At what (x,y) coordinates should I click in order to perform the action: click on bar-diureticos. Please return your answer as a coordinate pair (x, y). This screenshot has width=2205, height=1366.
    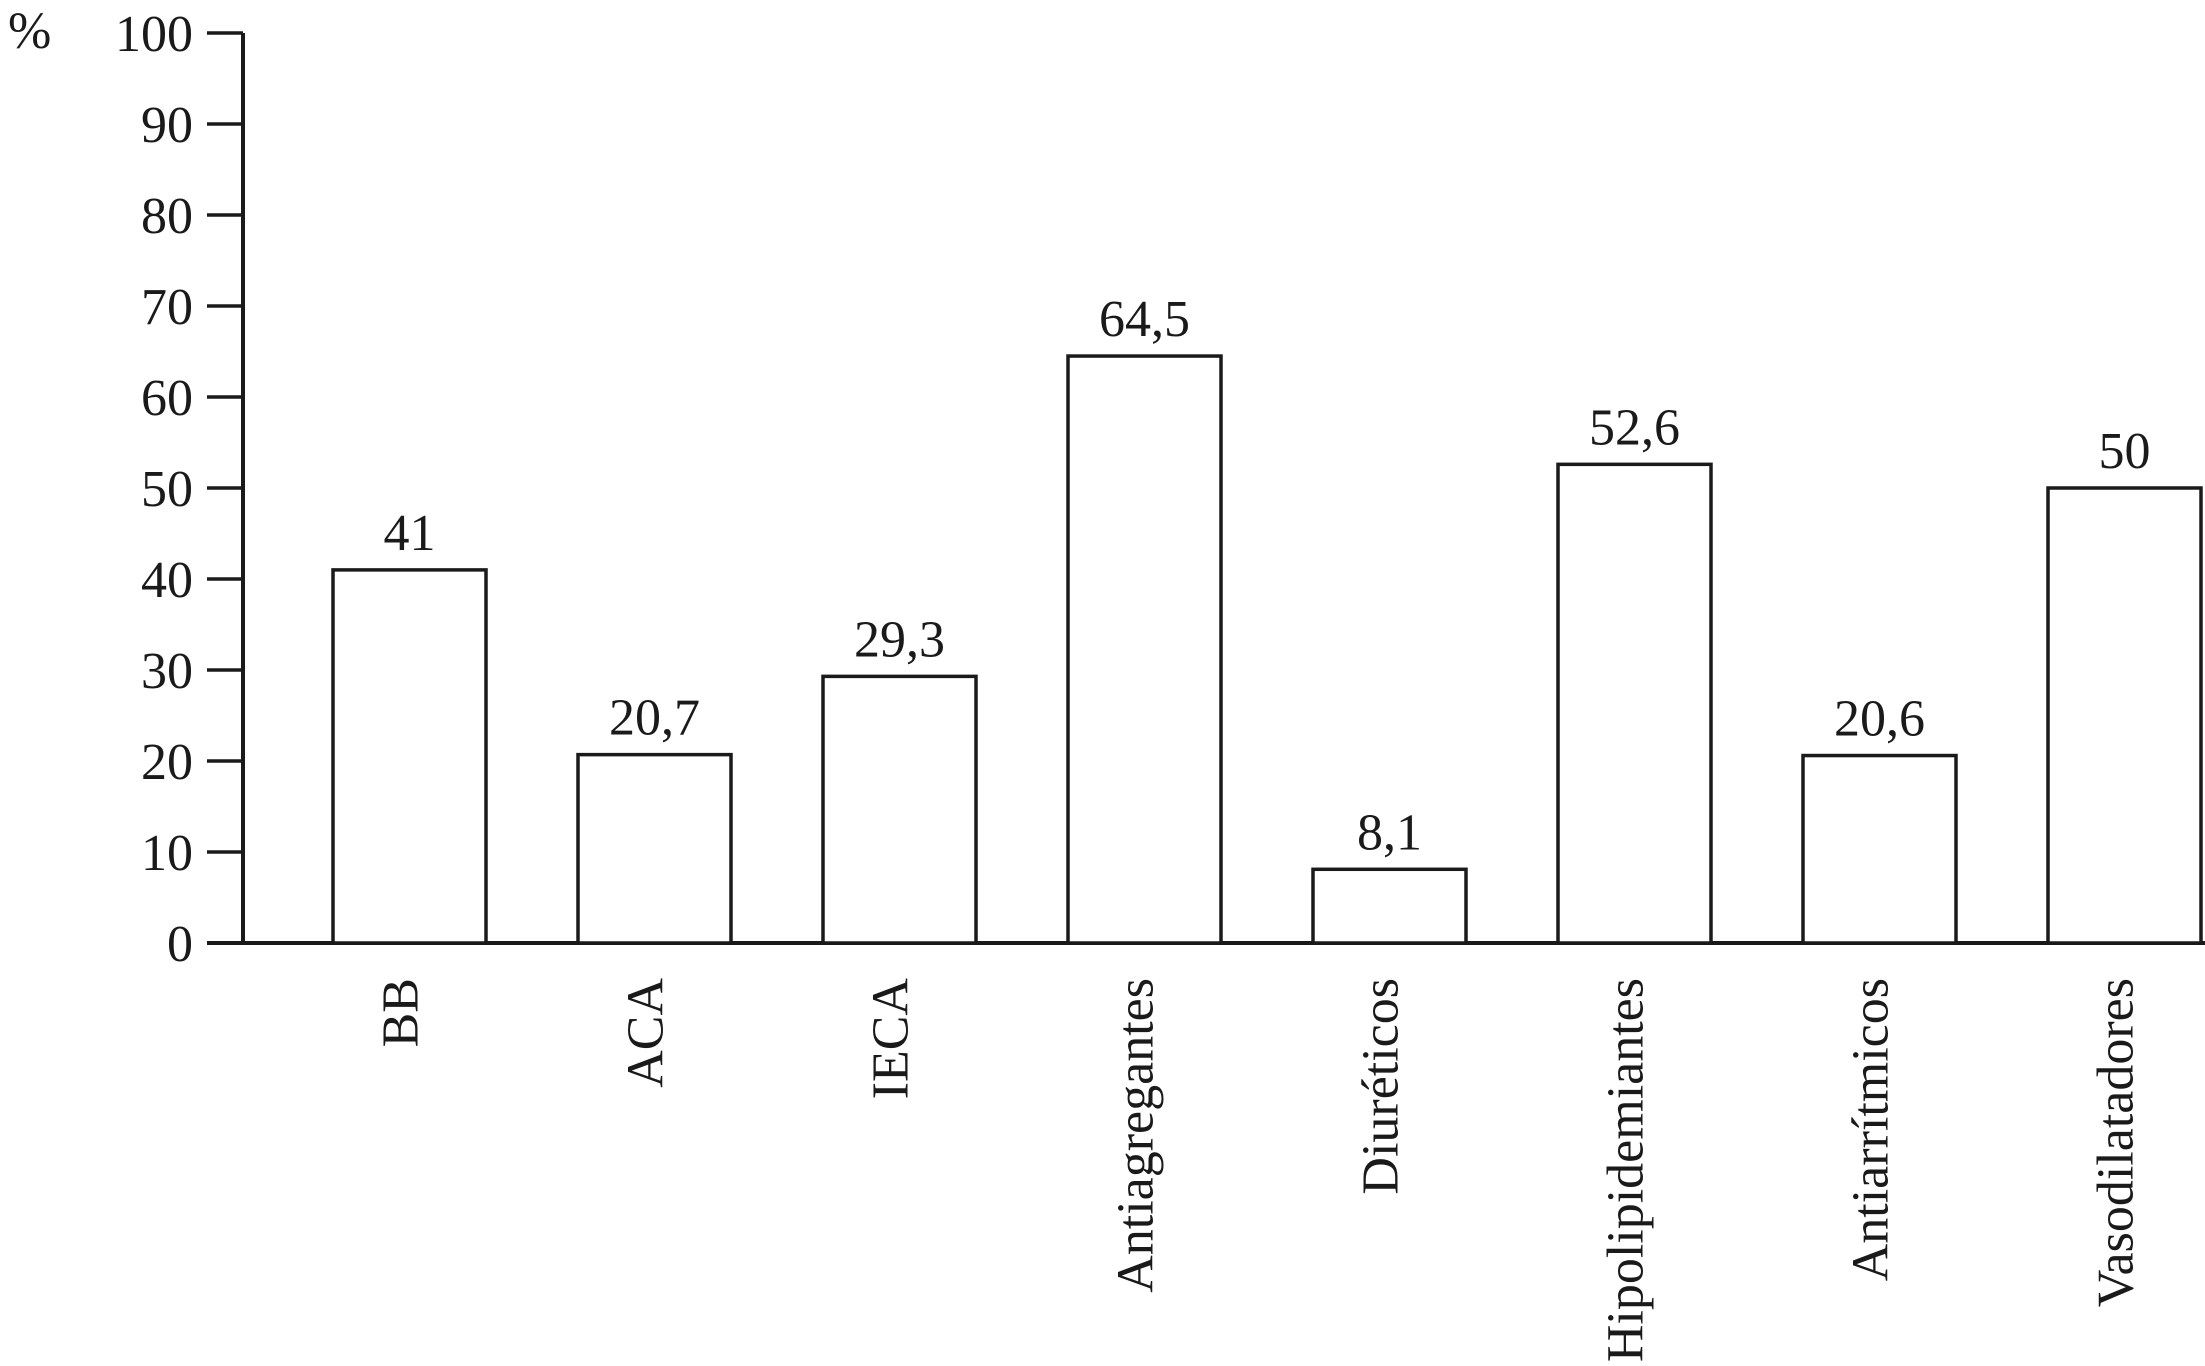
    Looking at the image, I should click on (1389, 906).